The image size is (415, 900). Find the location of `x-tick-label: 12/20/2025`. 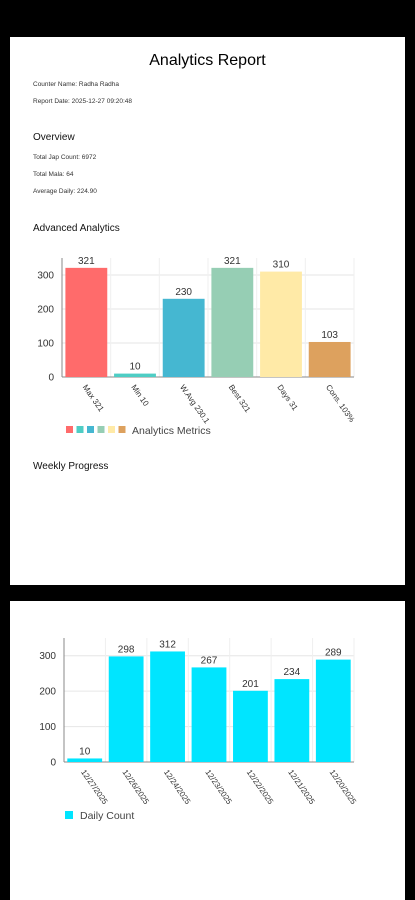

x-tick-label: 12/20/2025 is located at coordinates (343, 787).